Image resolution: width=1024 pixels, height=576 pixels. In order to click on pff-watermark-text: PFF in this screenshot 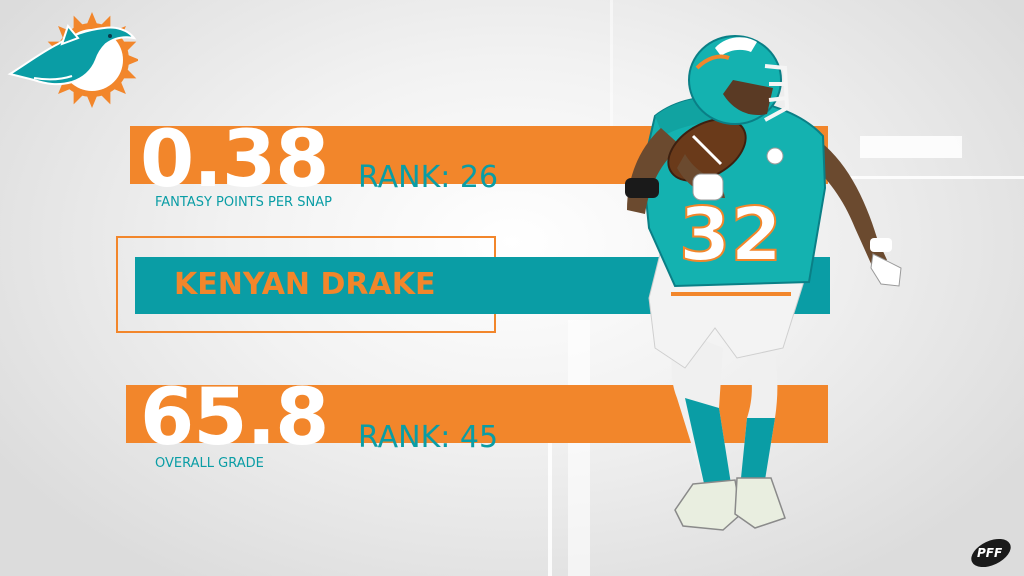, I will do `click(990, 553)`.